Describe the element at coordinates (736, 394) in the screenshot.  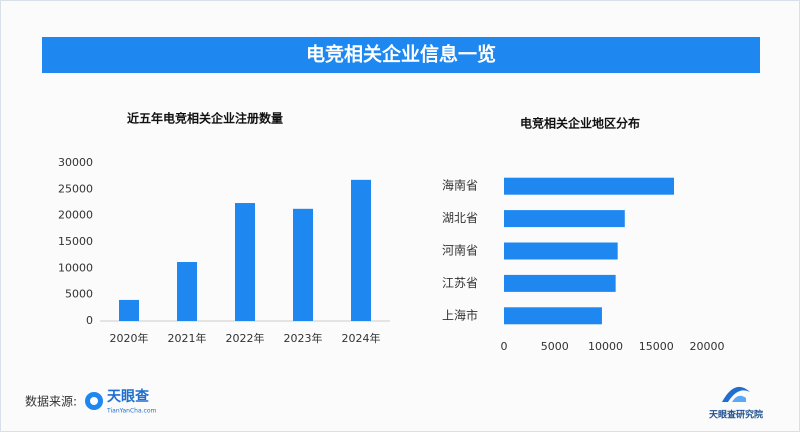
I see `brand-logo` at that location.